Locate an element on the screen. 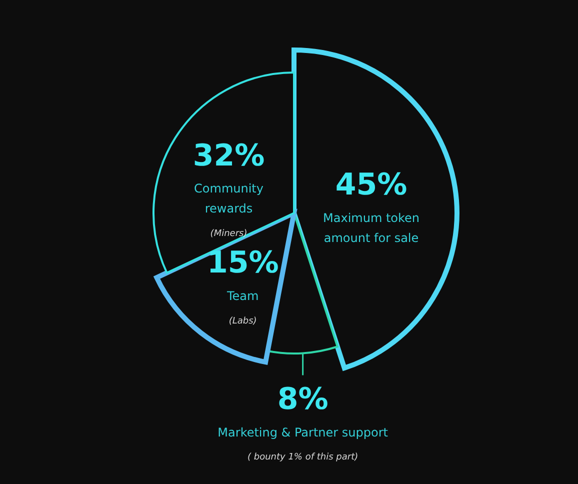 This screenshot has width=578, height=484. data-label: 8% is located at coordinates (302, 400).